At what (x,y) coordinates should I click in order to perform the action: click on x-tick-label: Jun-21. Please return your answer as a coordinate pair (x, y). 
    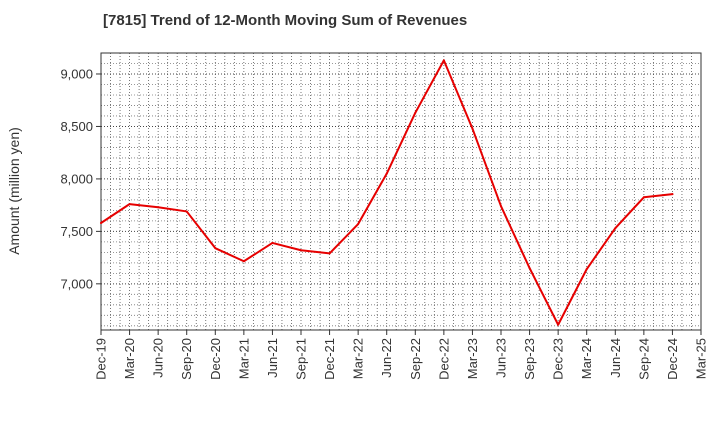
    Looking at the image, I should click on (272, 358).